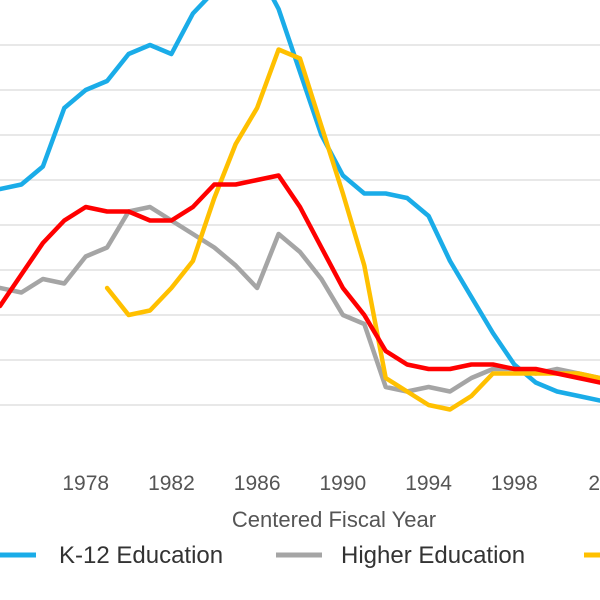  Describe the element at coordinates (514, 483) in the screenshot. I see `x-tick-label: 1998` at that location.